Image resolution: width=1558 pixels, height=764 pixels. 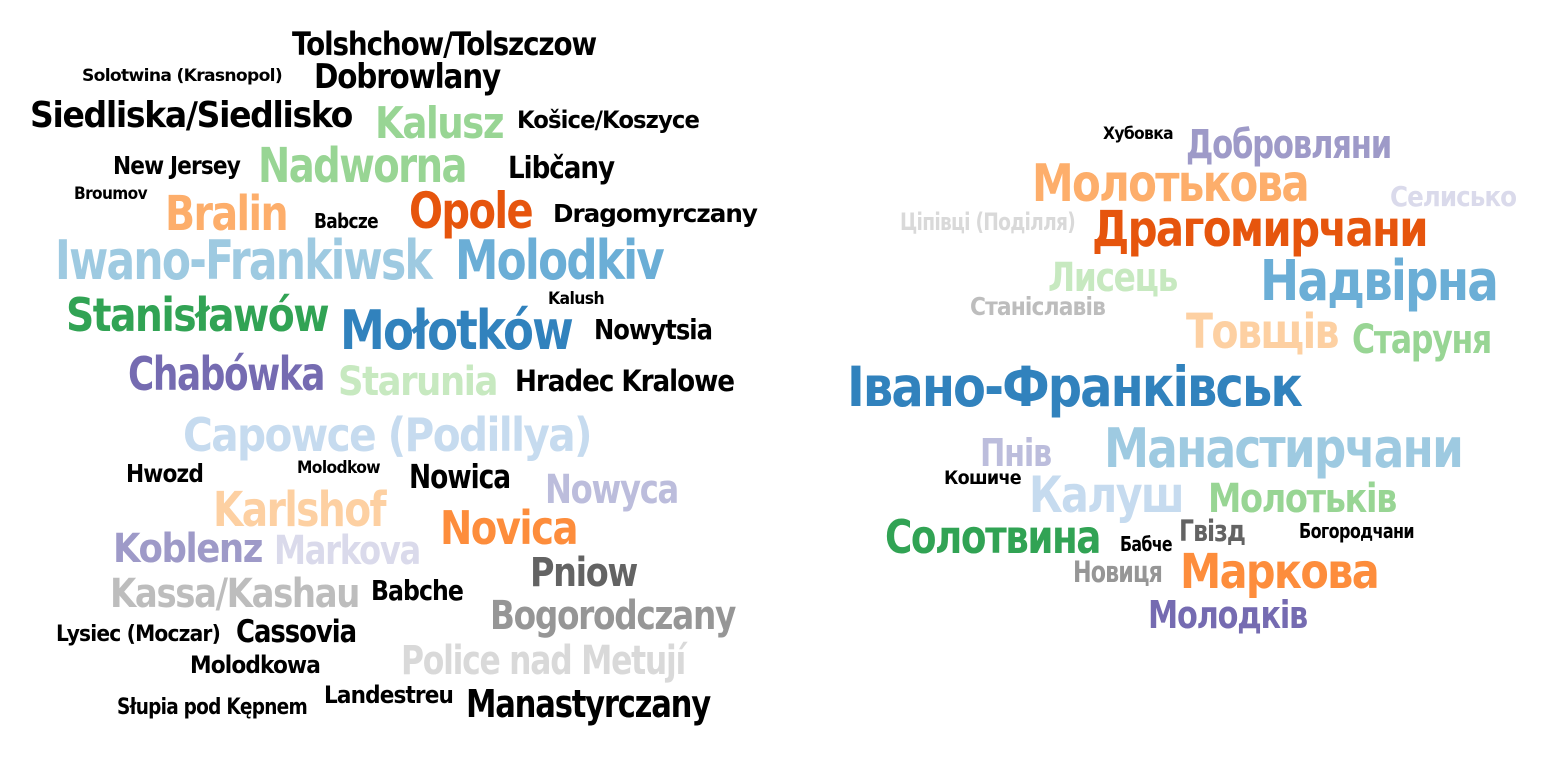 What do you see at coordinates (1138, 134) in the screenshot?
I see `cloud-word: Хубовка` at bounding box center [1138, 134].